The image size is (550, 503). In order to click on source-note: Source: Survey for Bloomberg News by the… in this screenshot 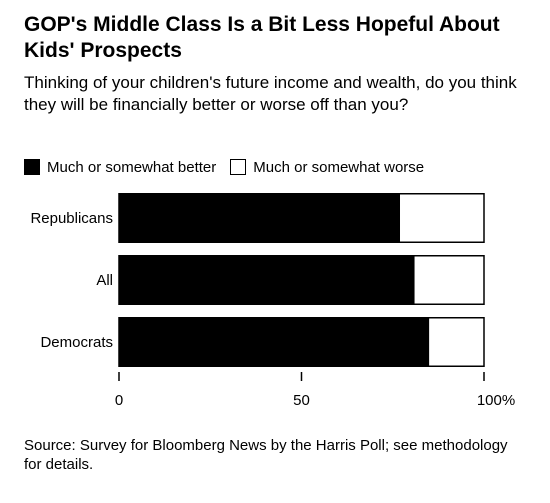, I will do `click(266, 455)`.